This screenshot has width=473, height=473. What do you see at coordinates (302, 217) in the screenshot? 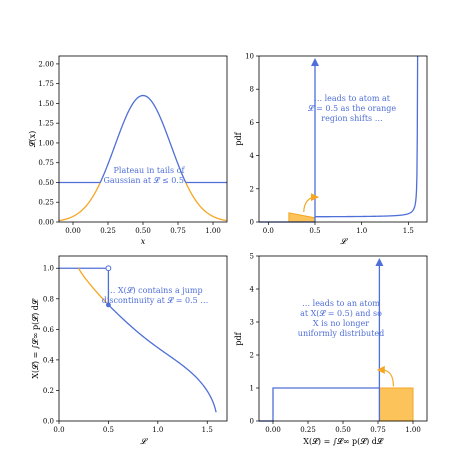
I see `p2-shaded-region` at bounding box center [302, 217].